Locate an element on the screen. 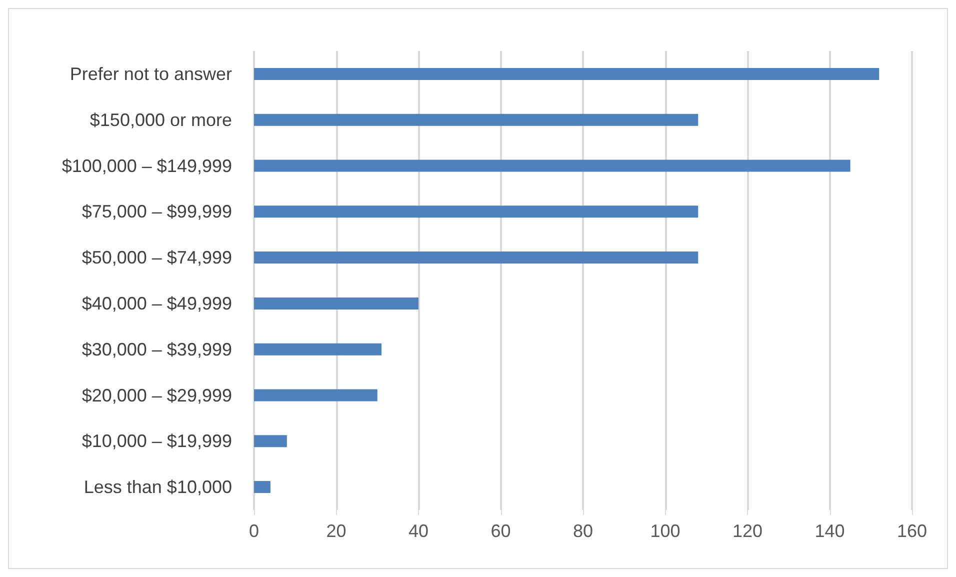 This screenshot has width=956, height=577. y-tick-label: $150,000 or more is located at coordinates (161, 120).